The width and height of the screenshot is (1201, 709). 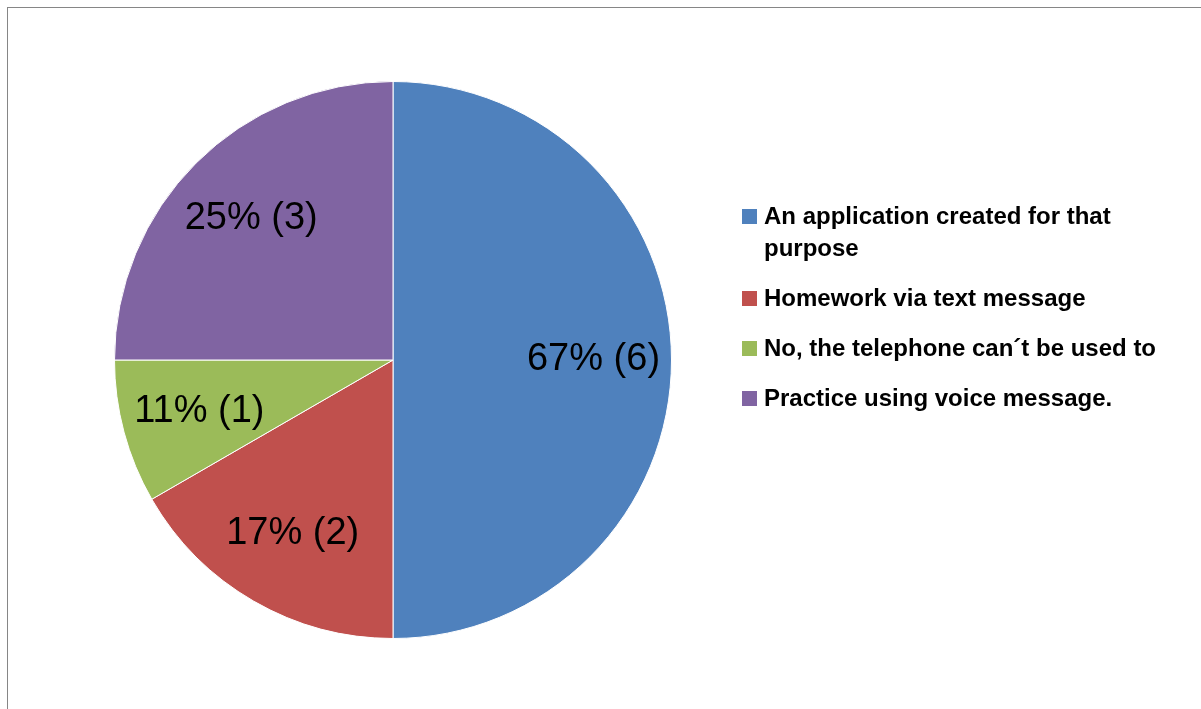 What do you see at coordinates (199, 409) in the screenshot?
I see `data-label: 11% (1)` at bounding box center [199, 409].